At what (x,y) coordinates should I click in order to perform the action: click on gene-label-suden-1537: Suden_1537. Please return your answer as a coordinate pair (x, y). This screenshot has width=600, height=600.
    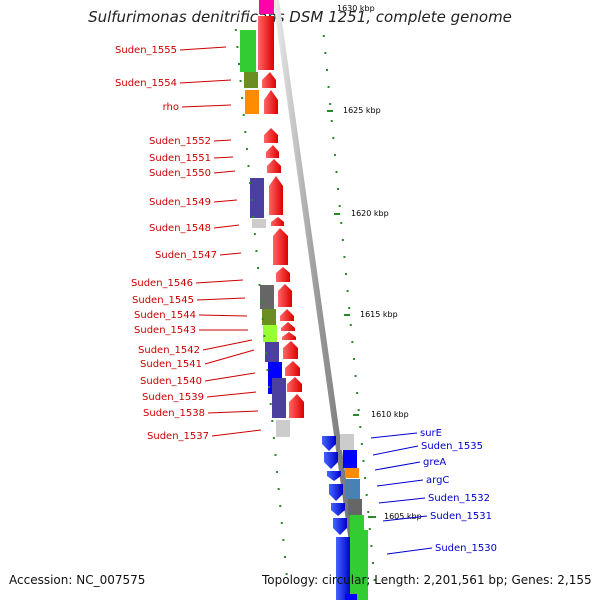
    Looking at the image, I should click on (178, 436).